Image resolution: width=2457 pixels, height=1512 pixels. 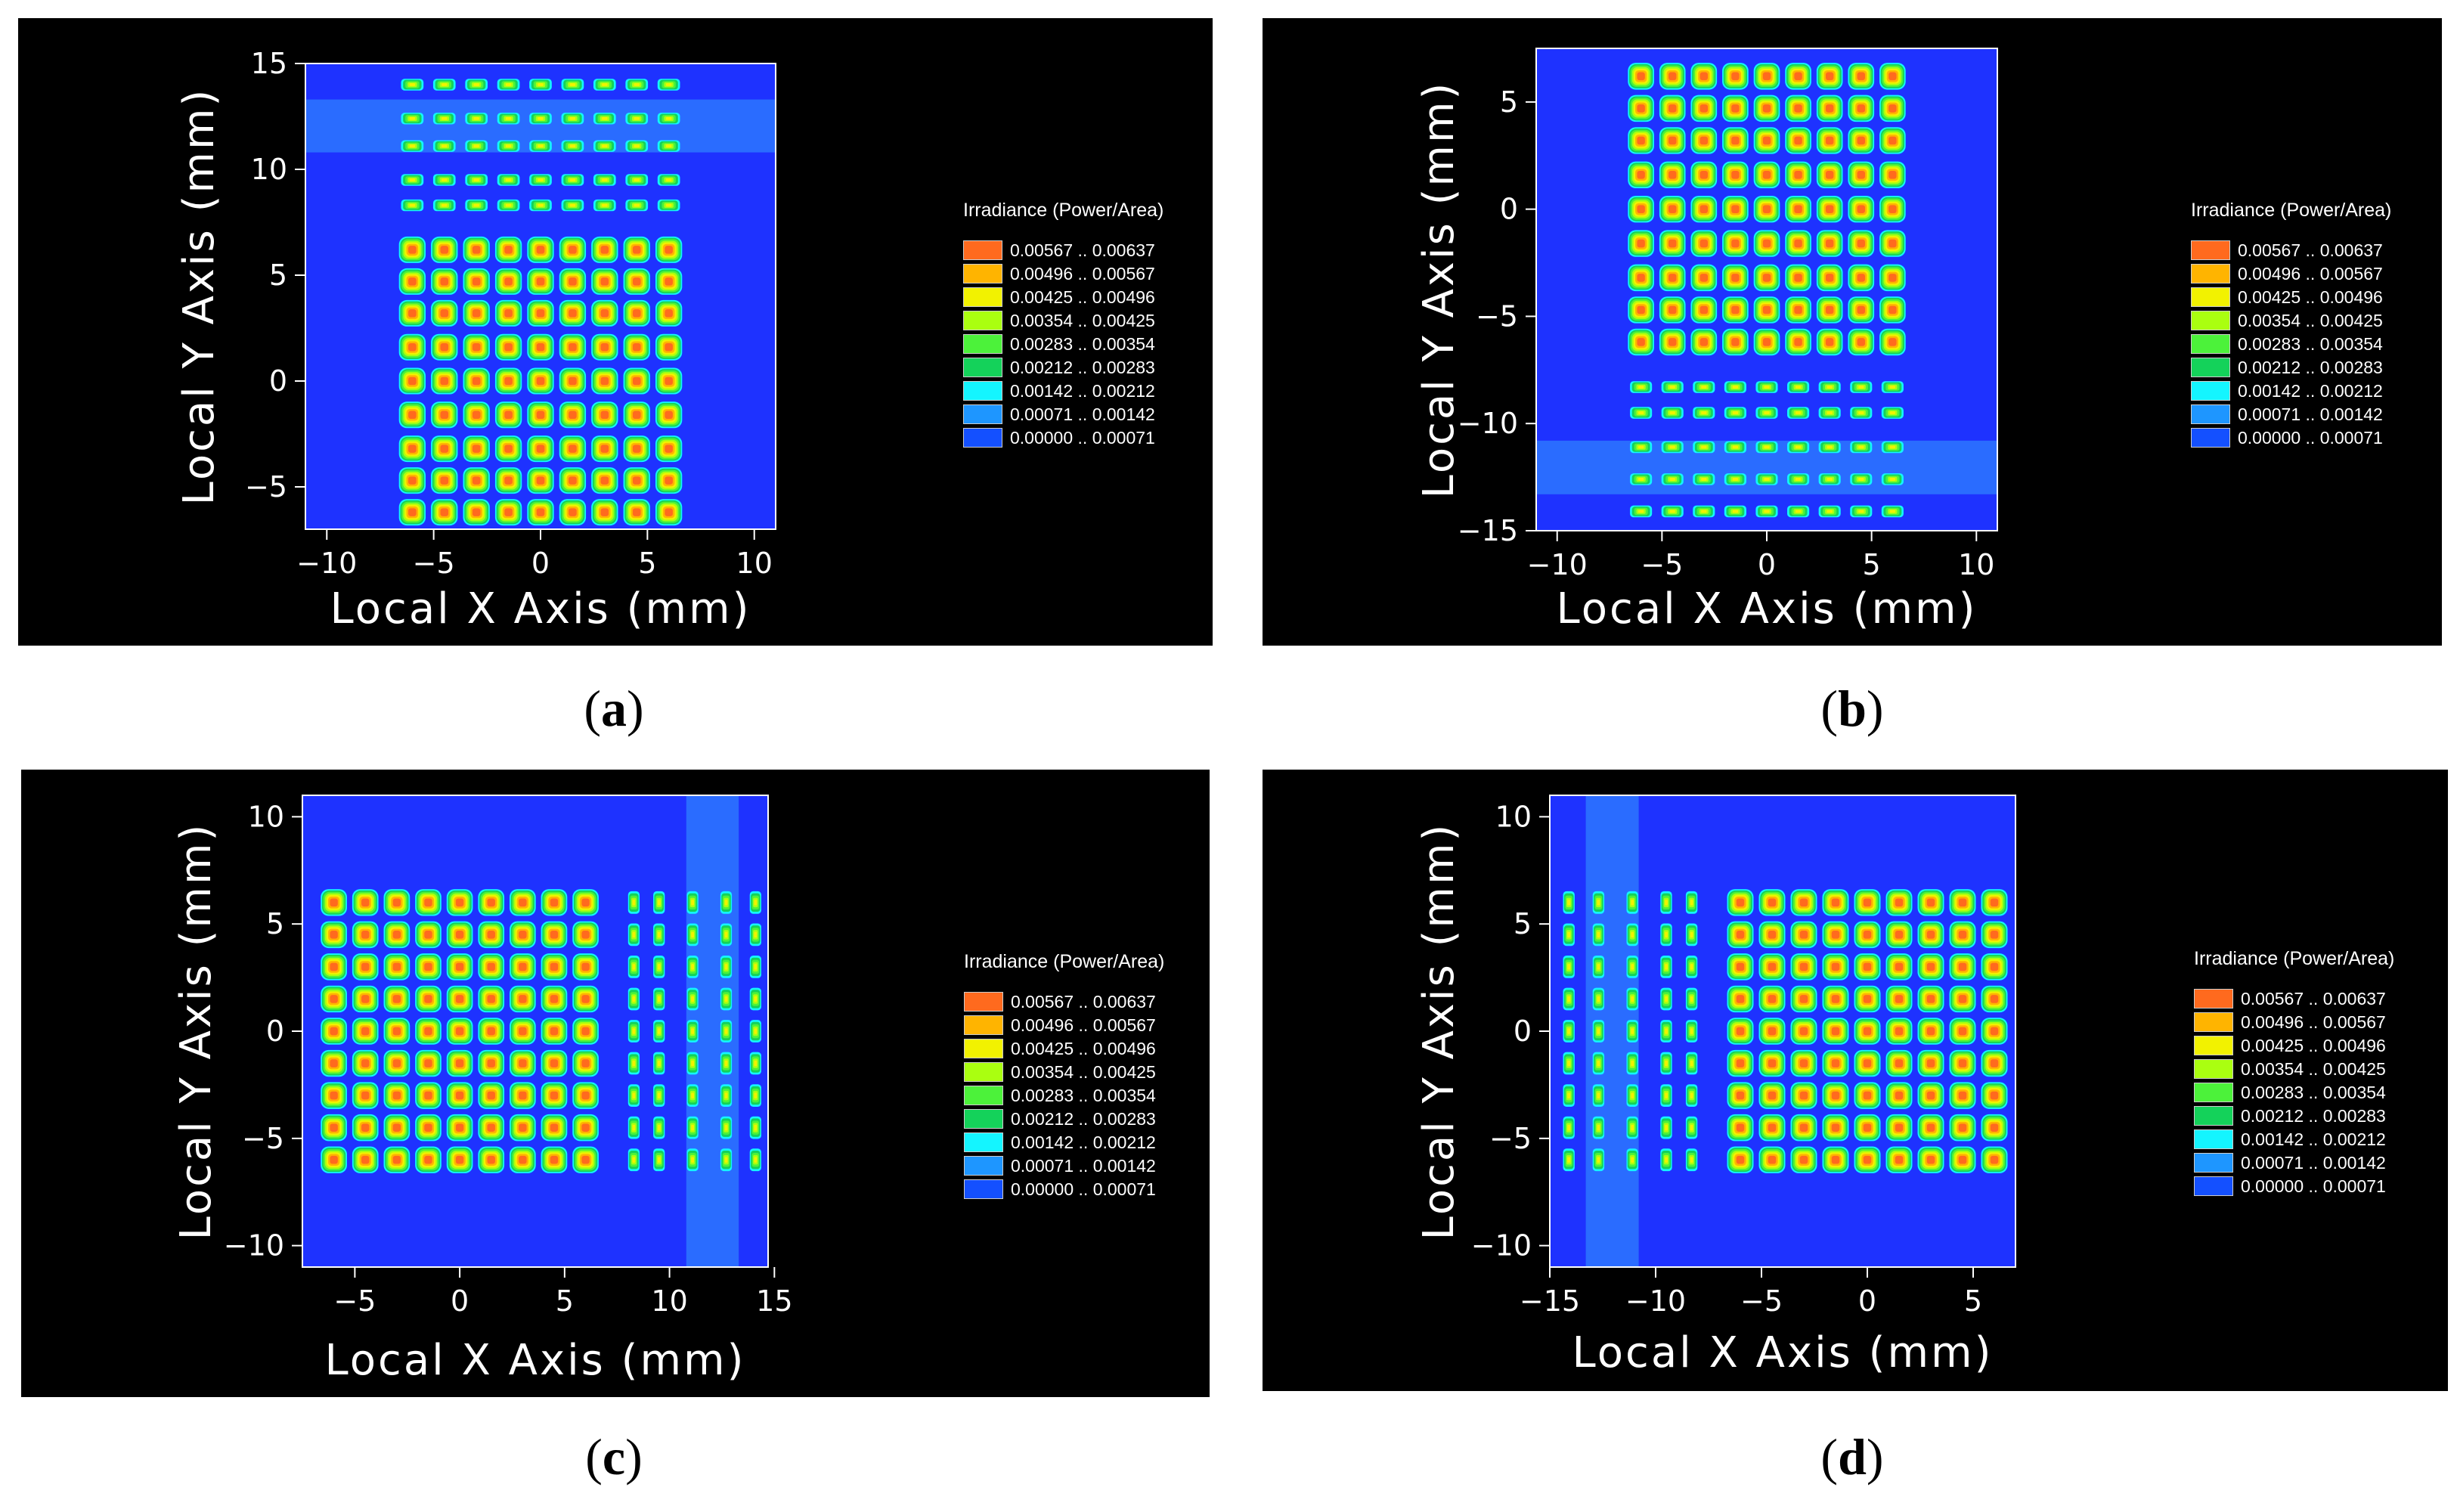 I want to click on legend-label: 0.00496 .. 0.00567, so click(x=2313, y=1022).